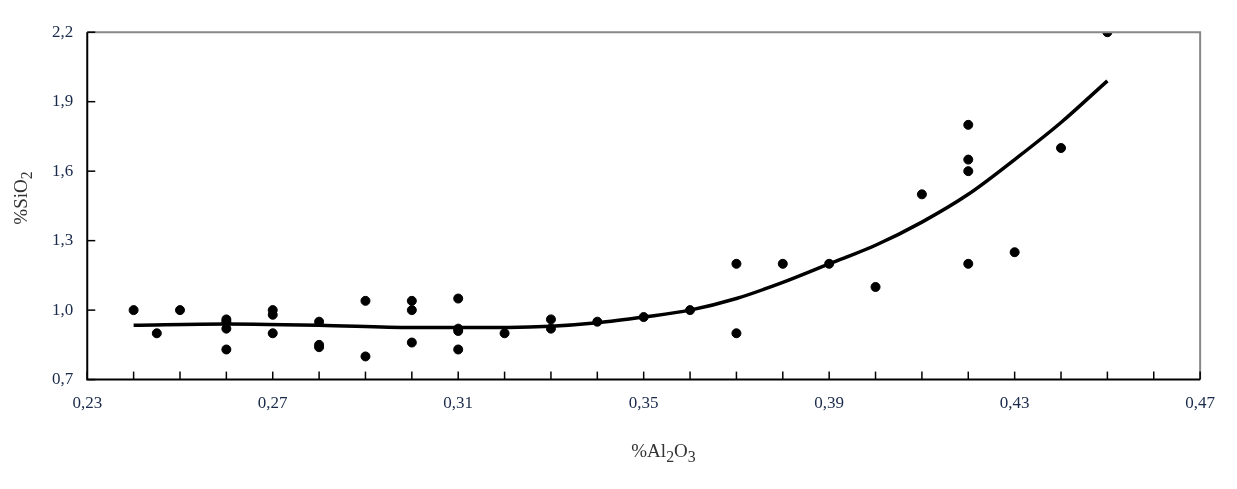 Image resolution: width=1237 pixels, height=489 pixels. Describe the element at coordinates (643, 403) in the screenshot. I see `x-tick-label: 0,35` at that location.